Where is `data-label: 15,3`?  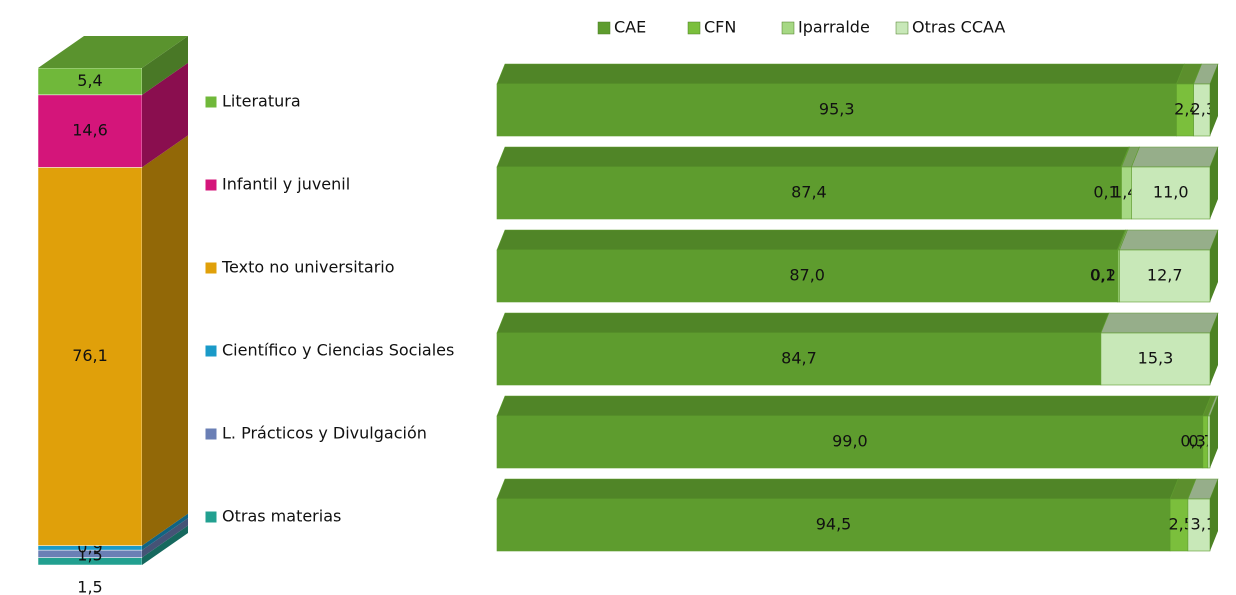 data-label: 15,3 is located at coordinates (1156, 358).